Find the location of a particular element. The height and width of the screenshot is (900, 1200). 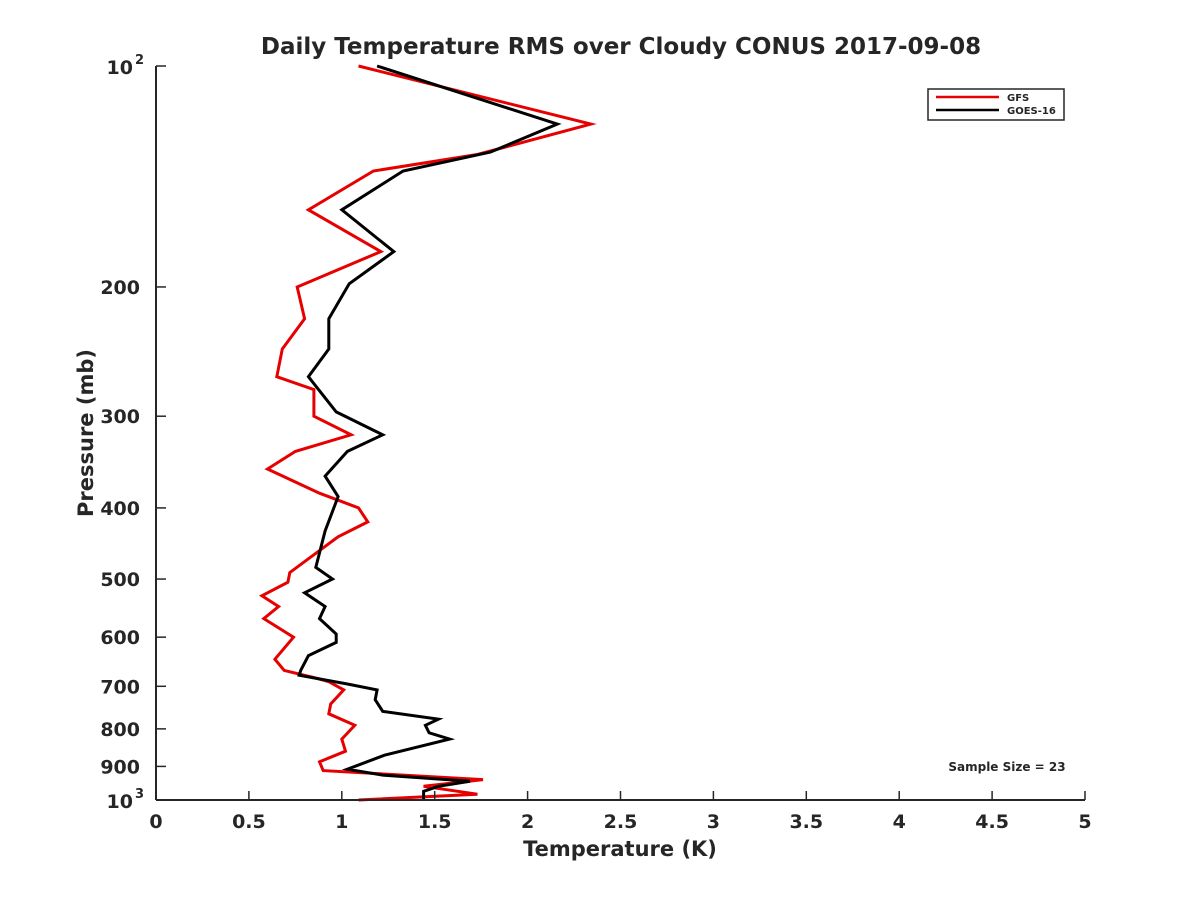

y-tick-label: 400 is located at coordinates (120, 509).